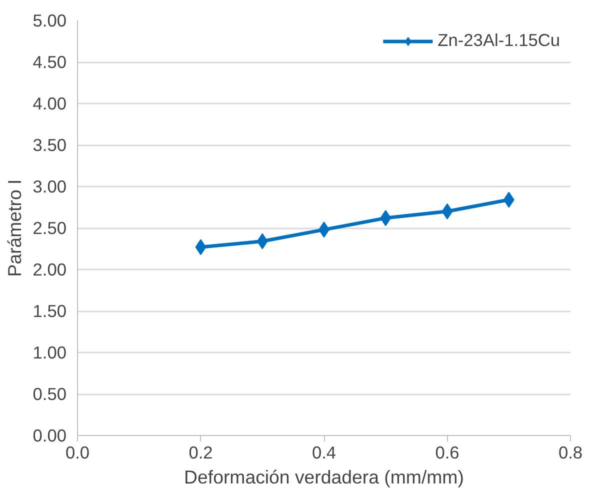 This screenshot has height=495, width=605. I want to click on x-tick-label: 0.0, so click(77, 452).